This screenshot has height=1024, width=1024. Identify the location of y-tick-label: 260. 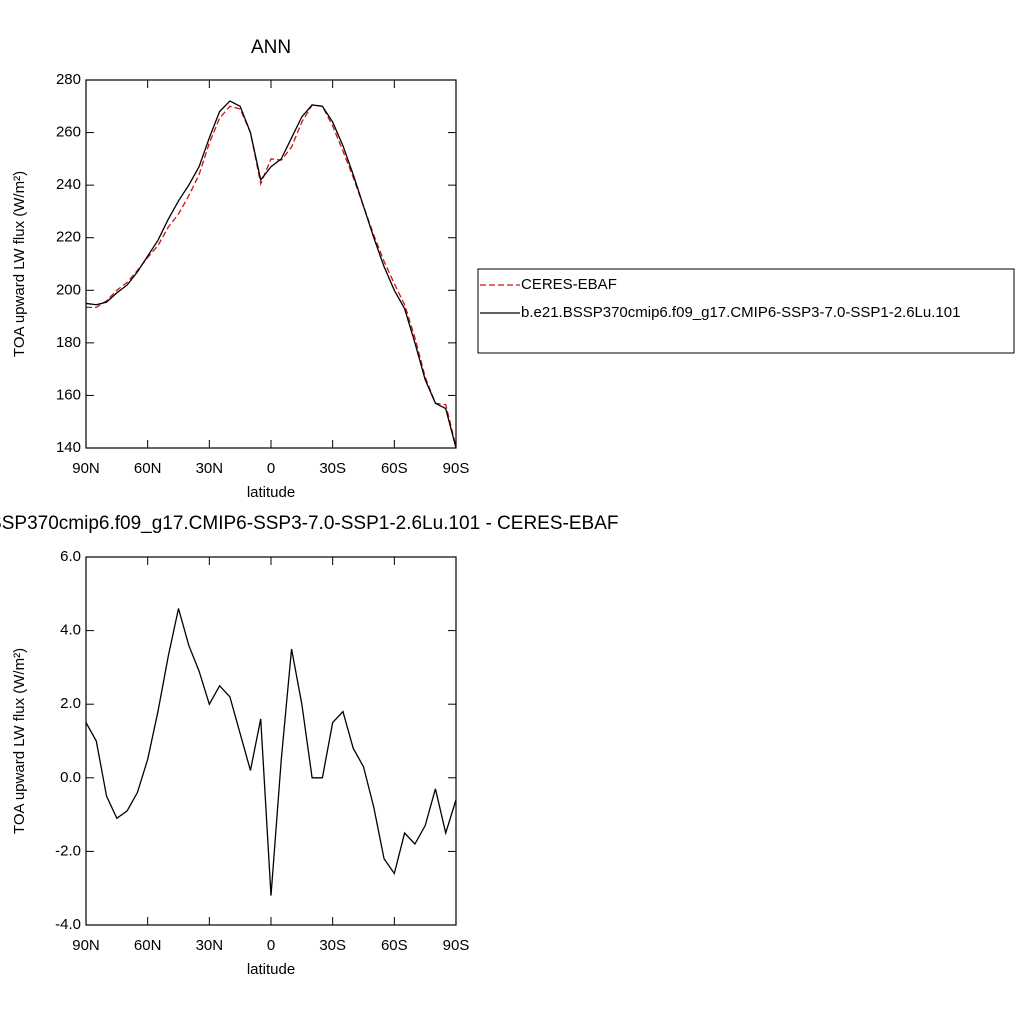
(68, 132).